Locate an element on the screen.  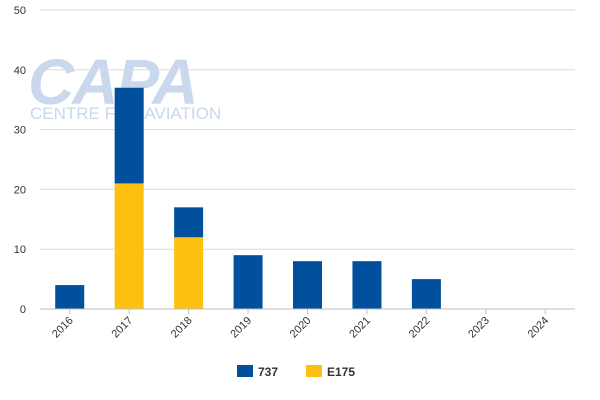
legend-swatch-e175 is located at coordinates (314, 371).